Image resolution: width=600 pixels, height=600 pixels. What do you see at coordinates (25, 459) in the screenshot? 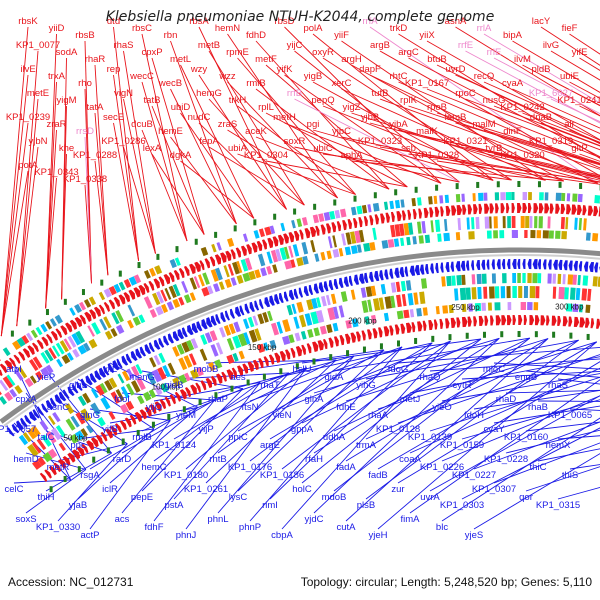
I see `gene-label-bottom: hemD` at bounding box center [25, 459].